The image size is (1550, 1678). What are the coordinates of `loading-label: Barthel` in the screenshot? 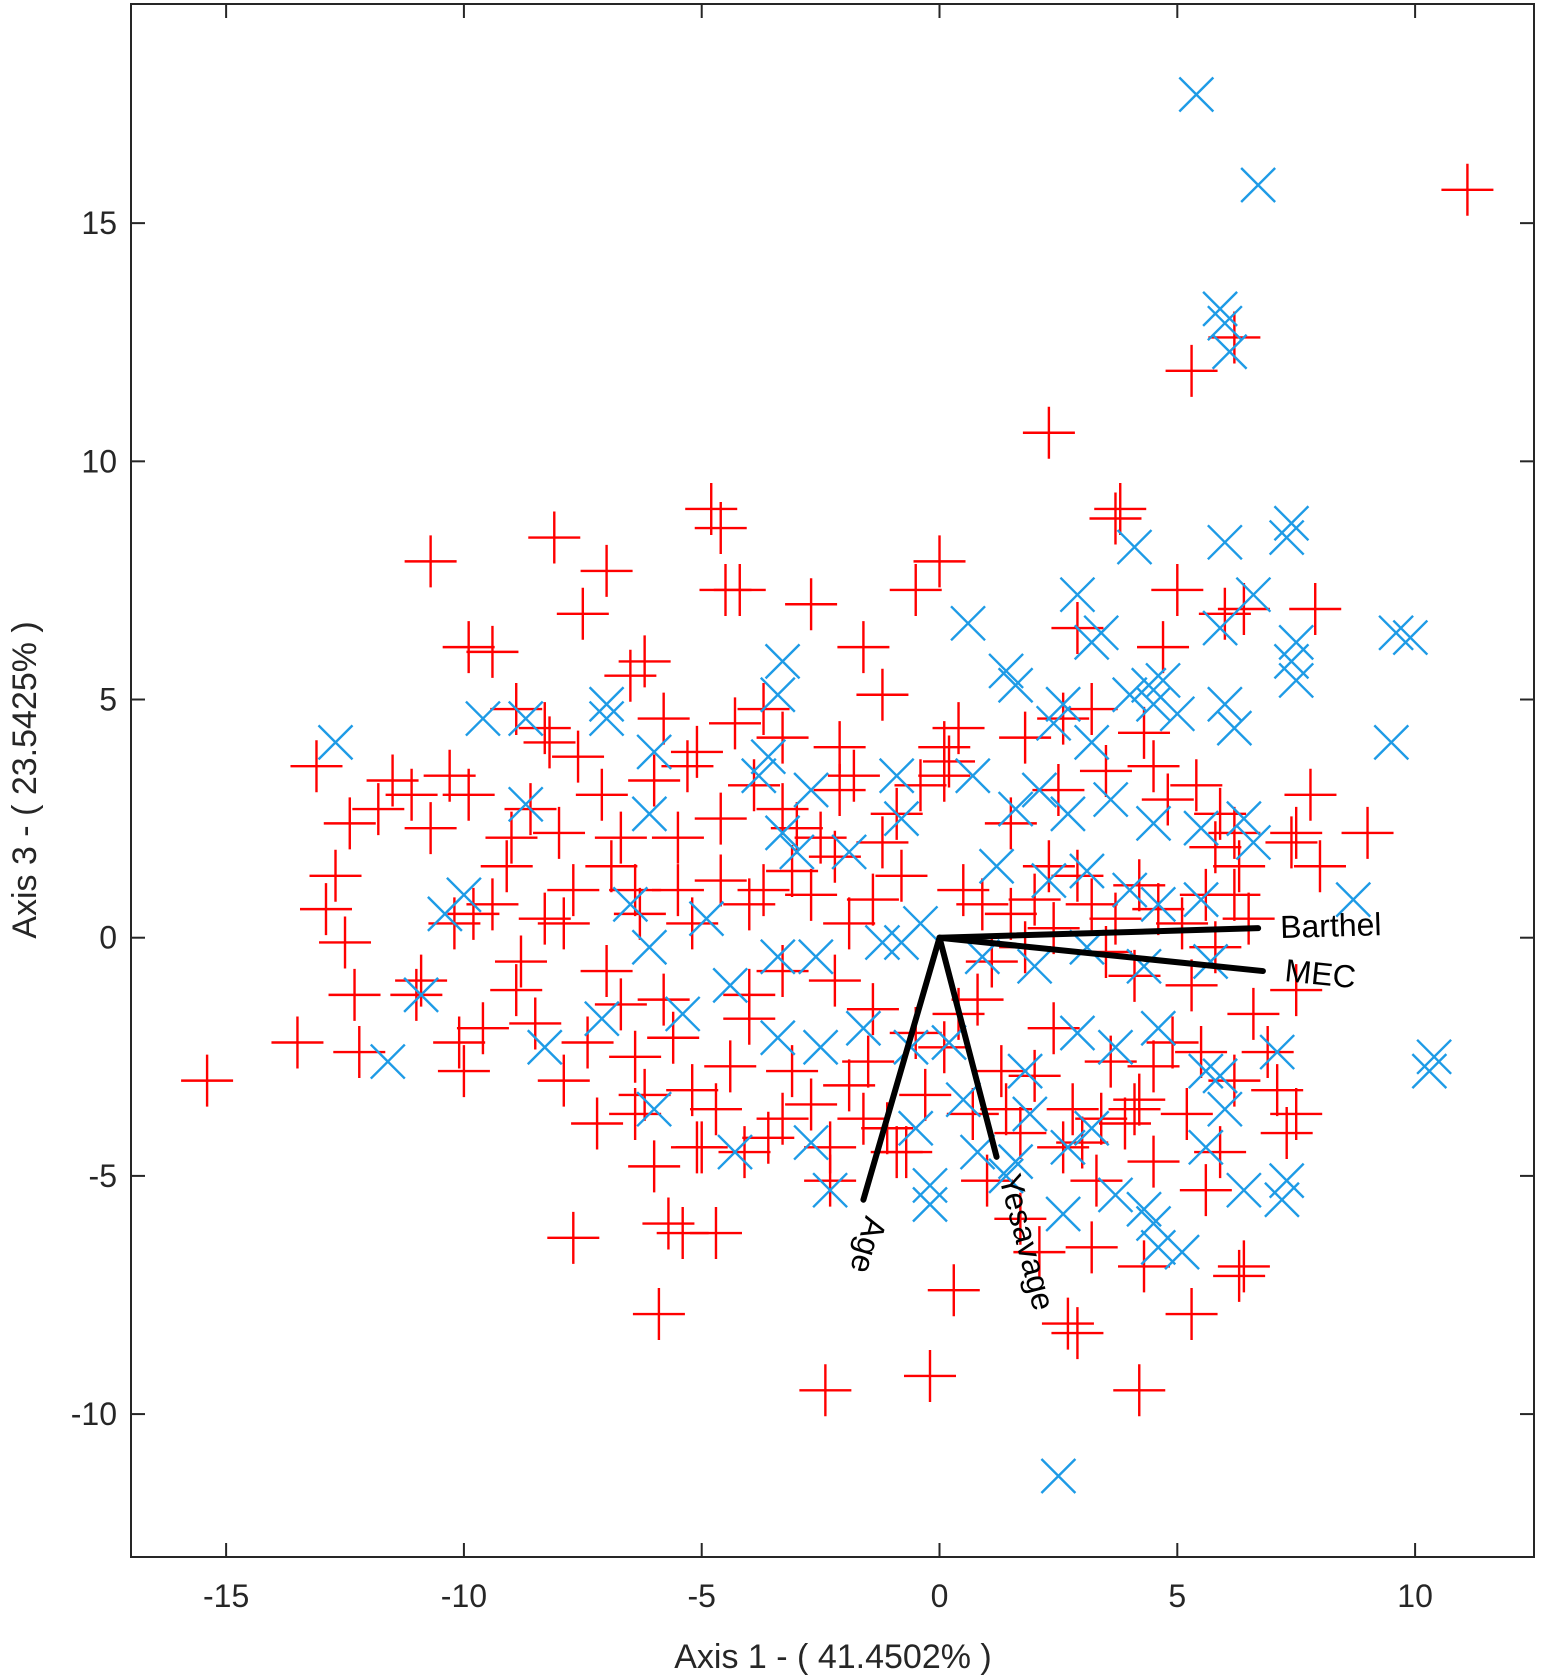 It's located at (1331, 925).